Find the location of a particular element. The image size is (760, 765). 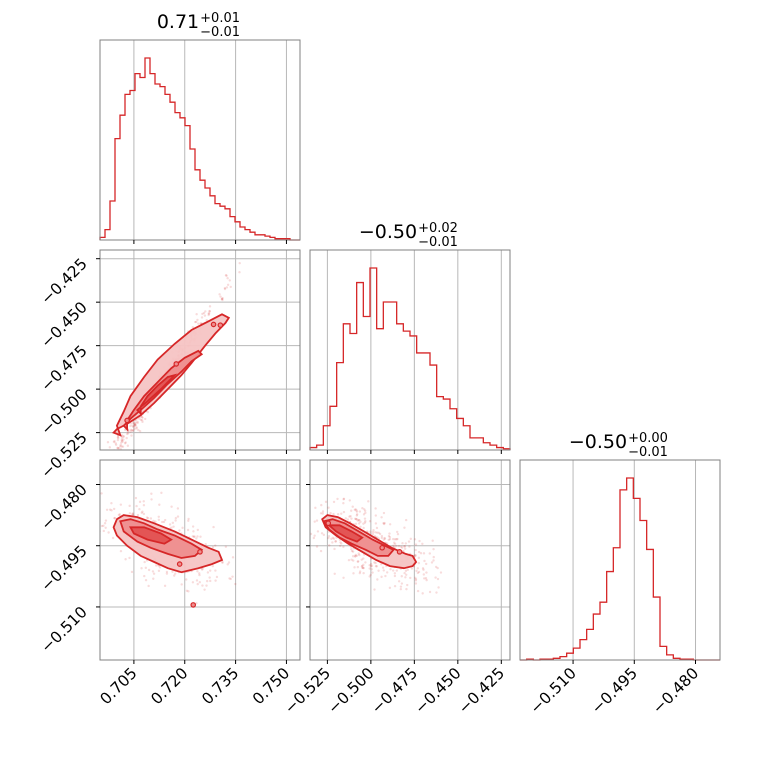

param-title-value: 0.71 is located at coordinates (178, 22).